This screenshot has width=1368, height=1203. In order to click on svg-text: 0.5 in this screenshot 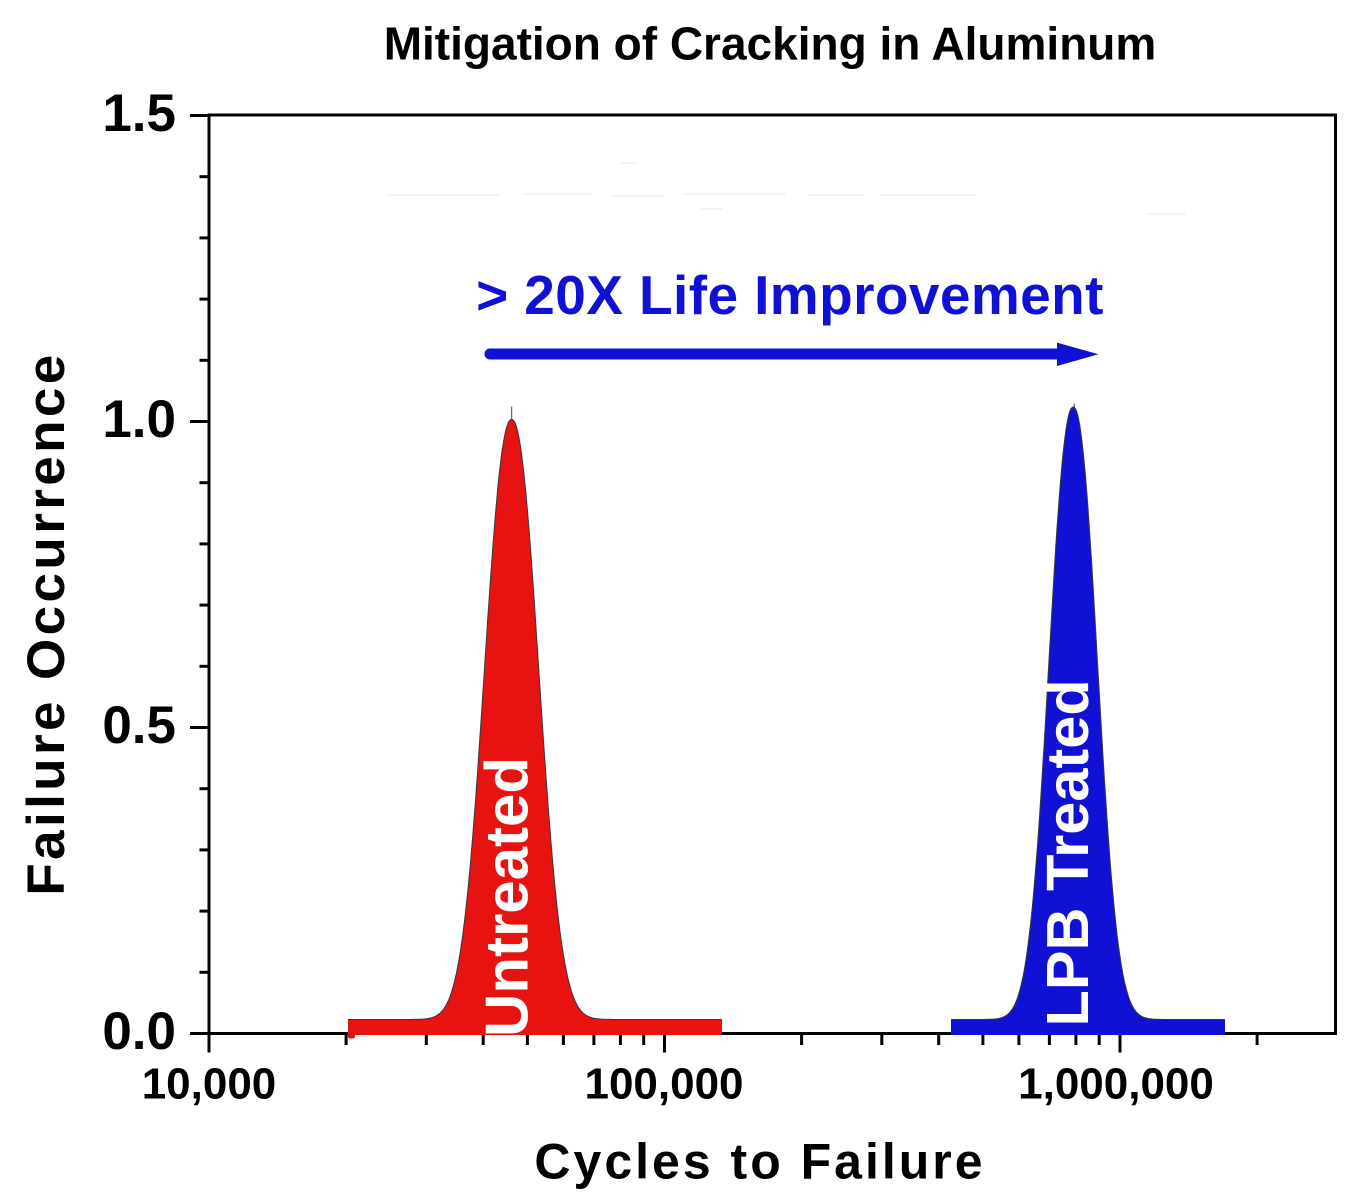, I will do `click(139, 725)`.